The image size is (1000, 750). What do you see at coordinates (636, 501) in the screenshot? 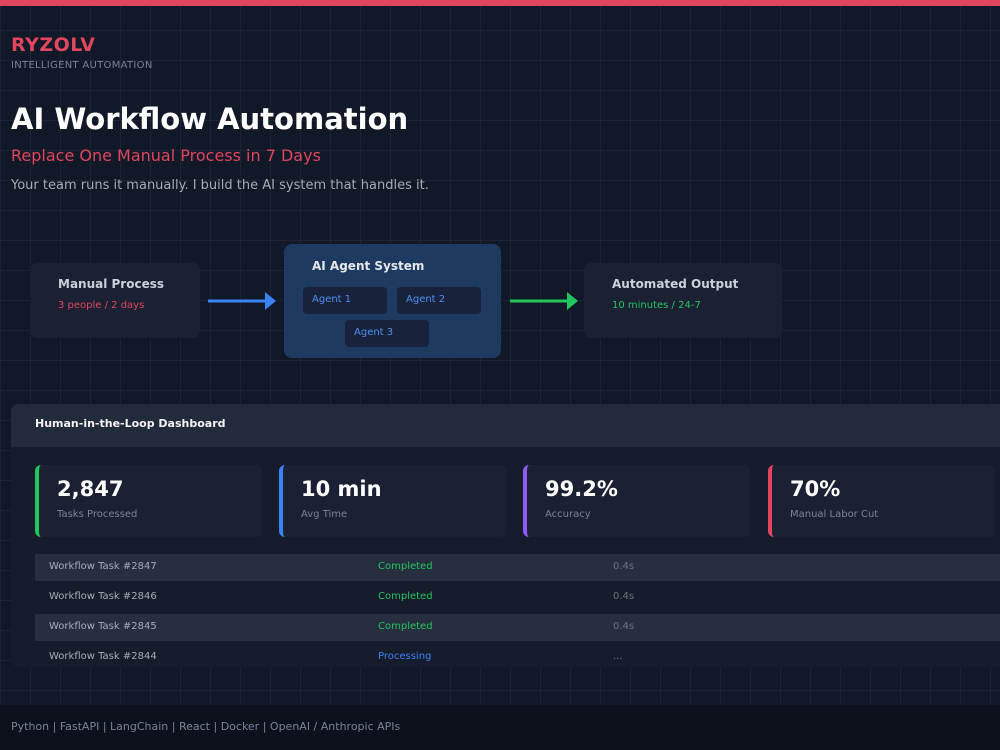
I see `metric-card-accuracy: 99.2% Accuracy` at bounding box center [636, 501].